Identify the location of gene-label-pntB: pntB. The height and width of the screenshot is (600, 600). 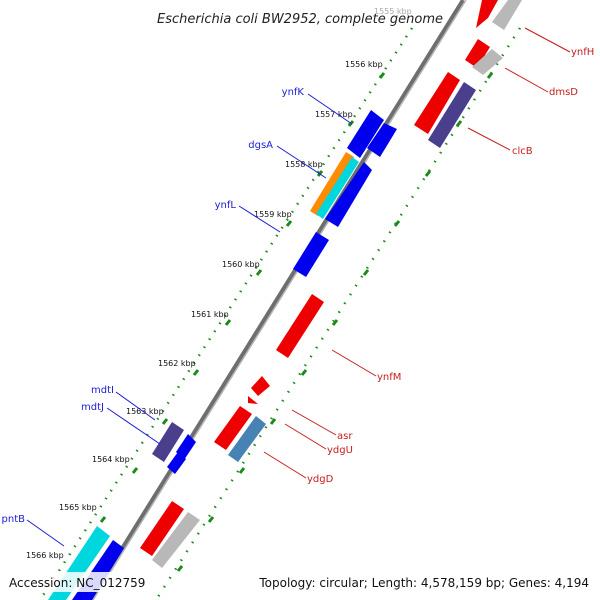
(14, 519).